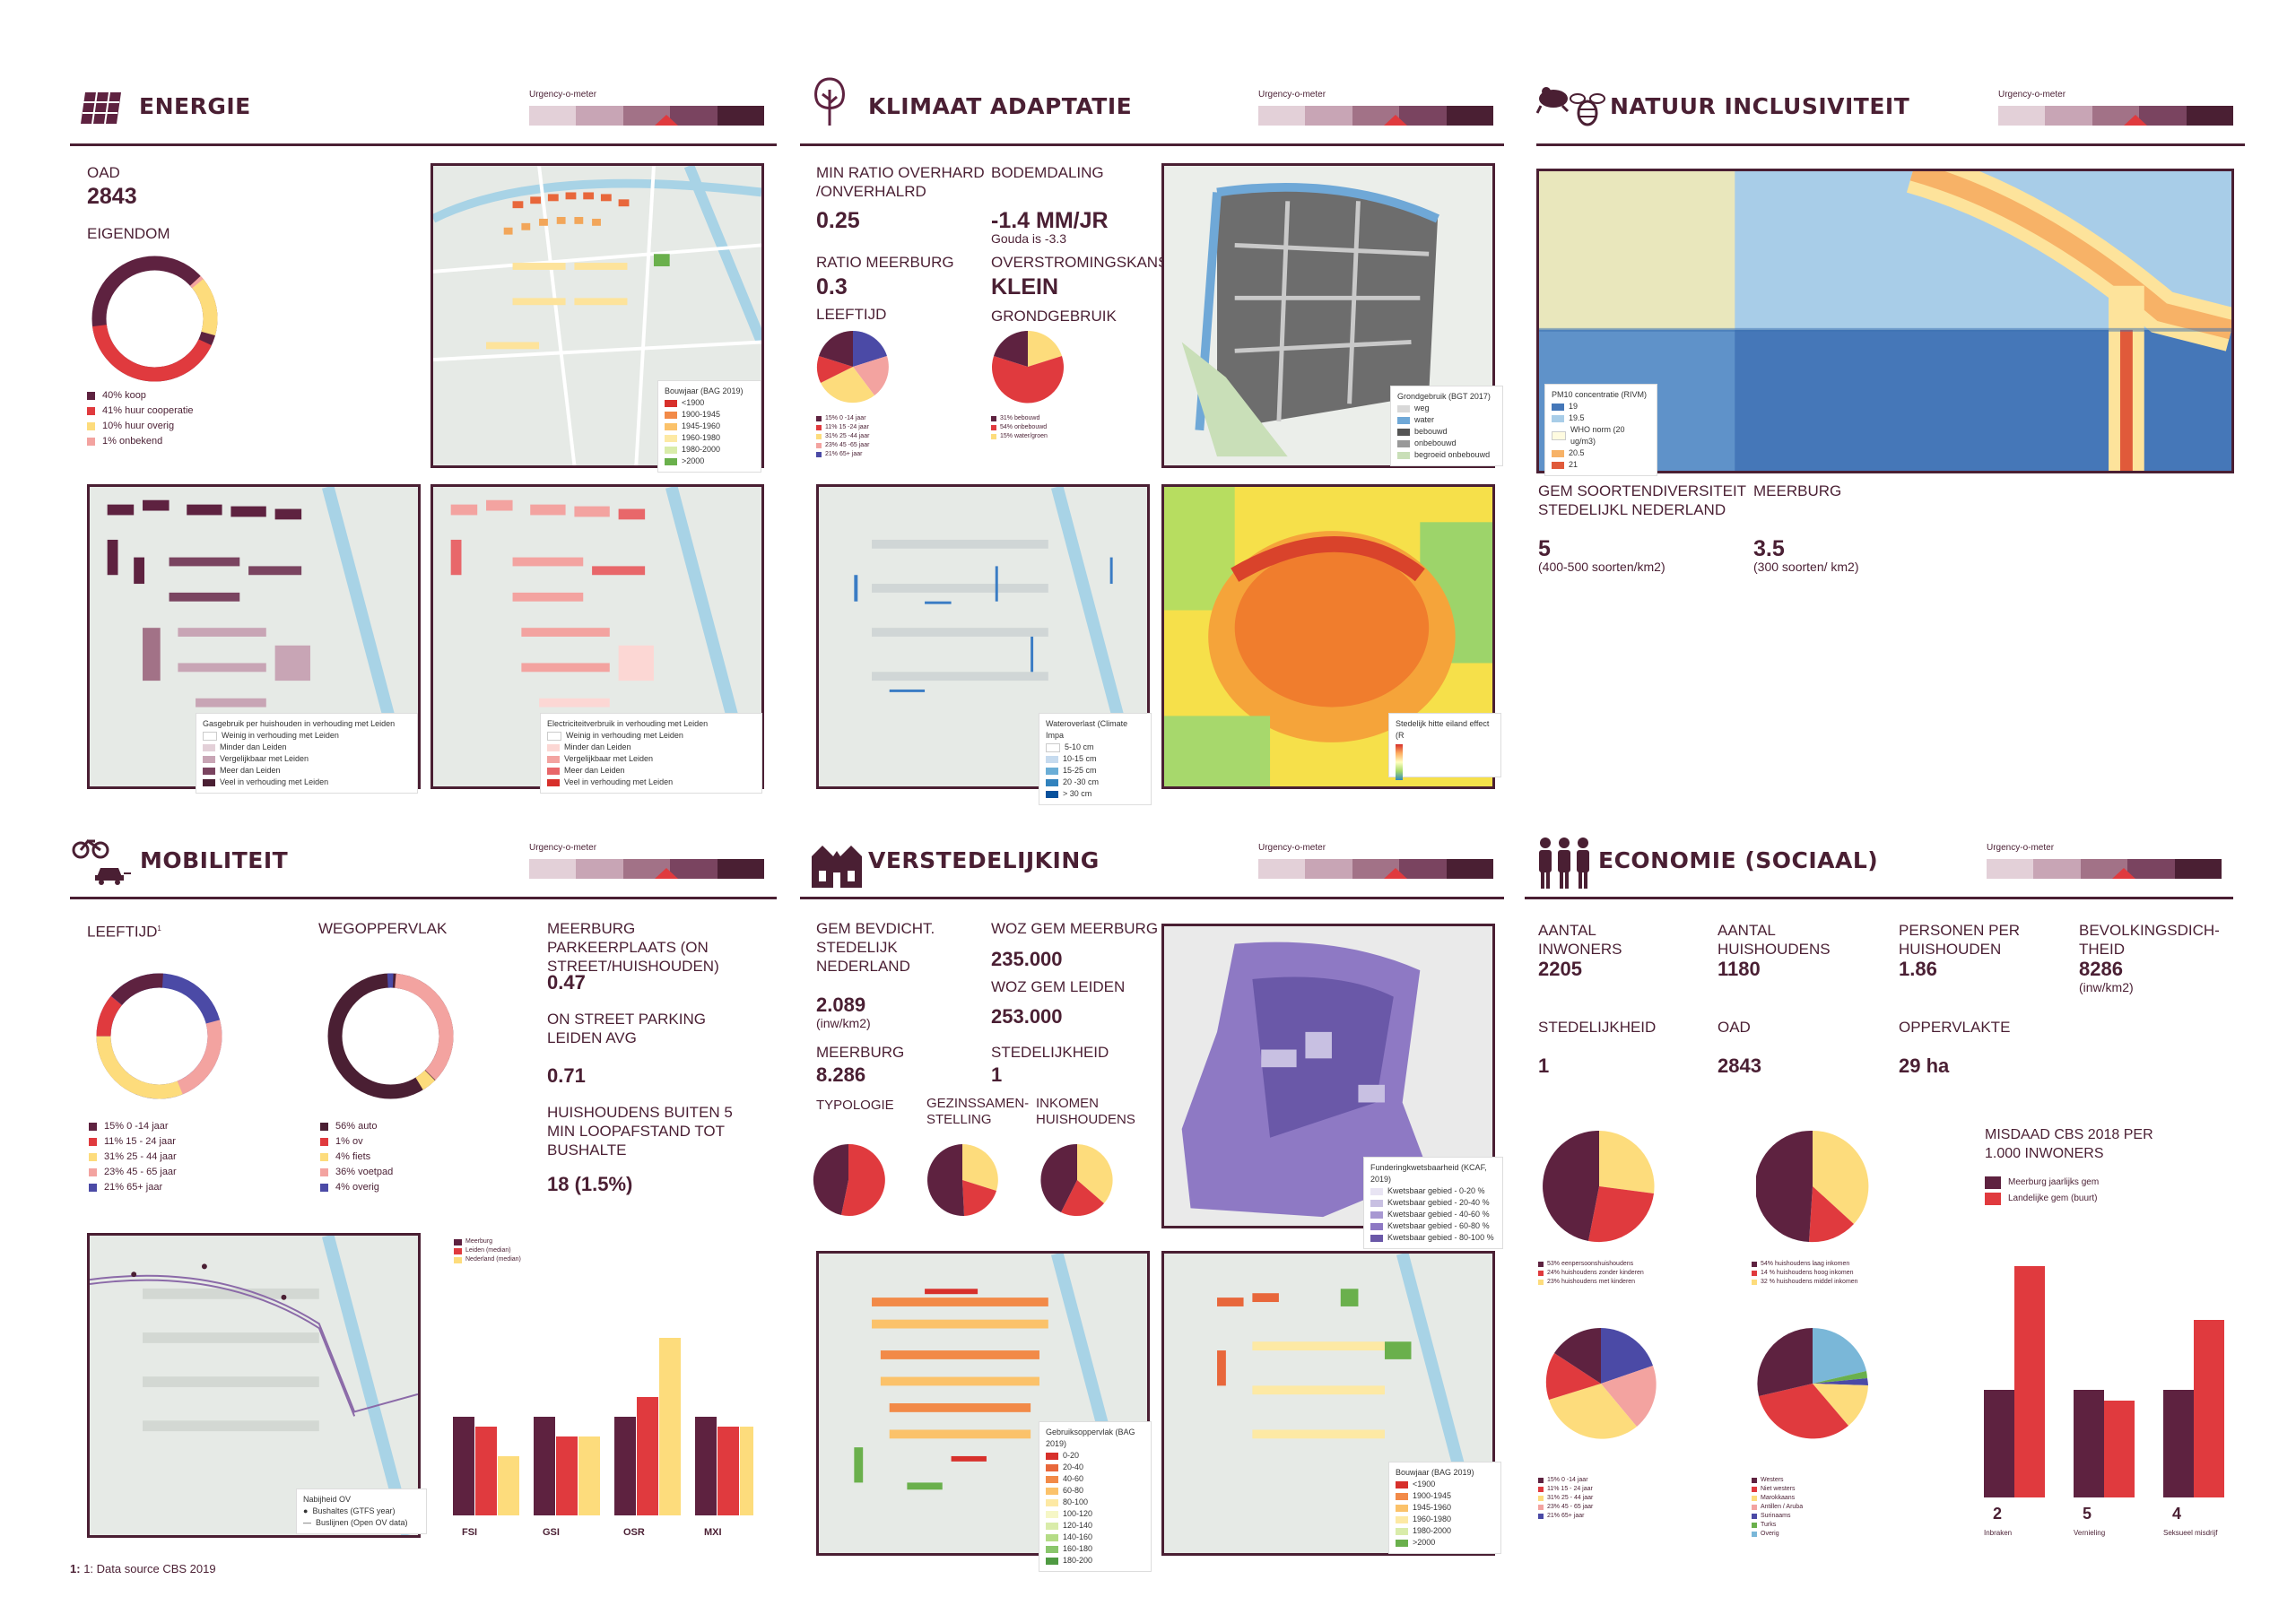 This screenshot has height=1623, width=2296. I want to click on inwoners-value: 2205, so click(1560, 969).